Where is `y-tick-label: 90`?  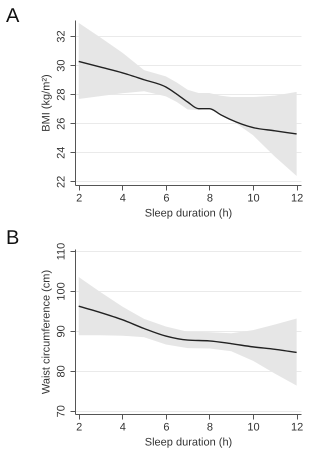 y-tick-label: 90 is located at coordinates (62, 331).